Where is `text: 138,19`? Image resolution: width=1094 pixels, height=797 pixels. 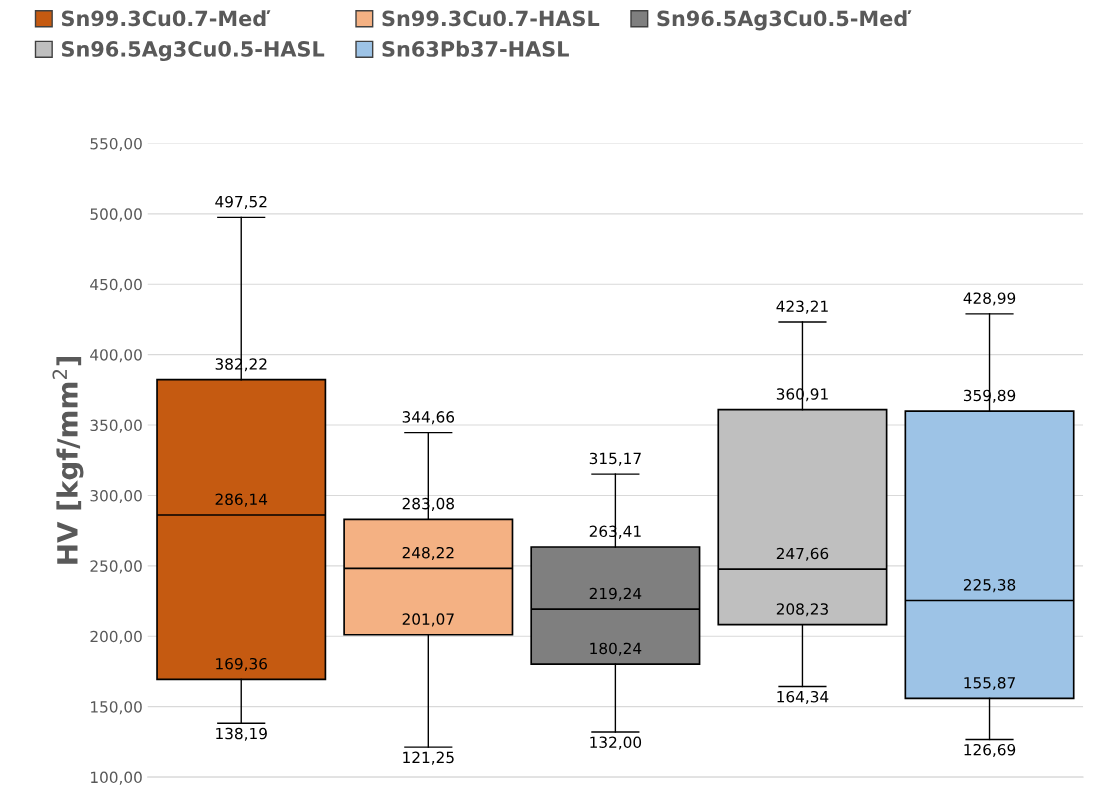
text: 138,19 is located at coordinates (241, 734).